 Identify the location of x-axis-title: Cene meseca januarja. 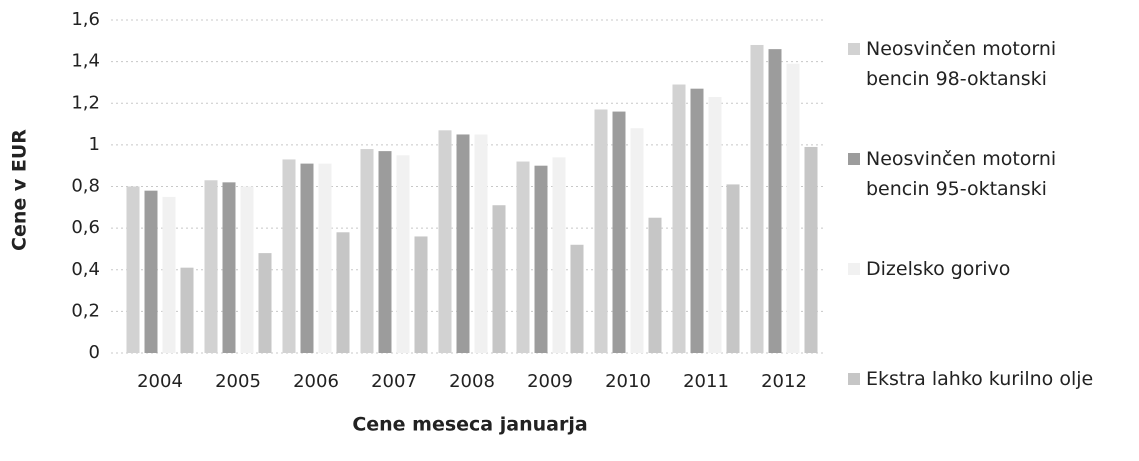
(469, 425).